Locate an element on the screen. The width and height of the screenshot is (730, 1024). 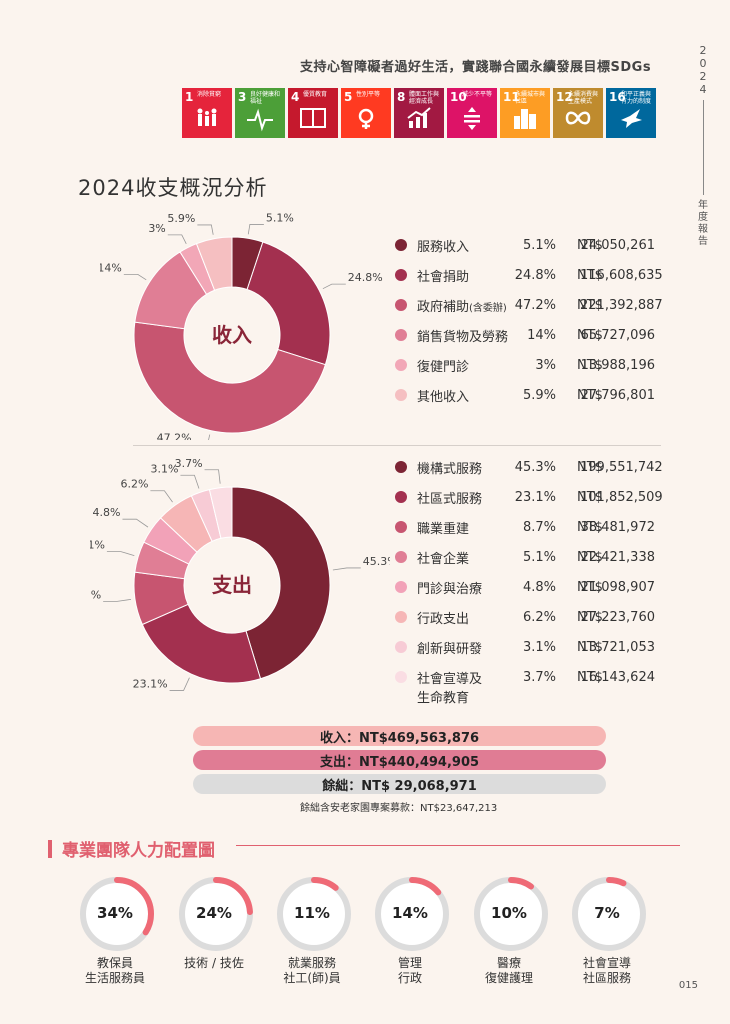
section-title: 2024收支概況分析 is located at coordinates (173, 188).